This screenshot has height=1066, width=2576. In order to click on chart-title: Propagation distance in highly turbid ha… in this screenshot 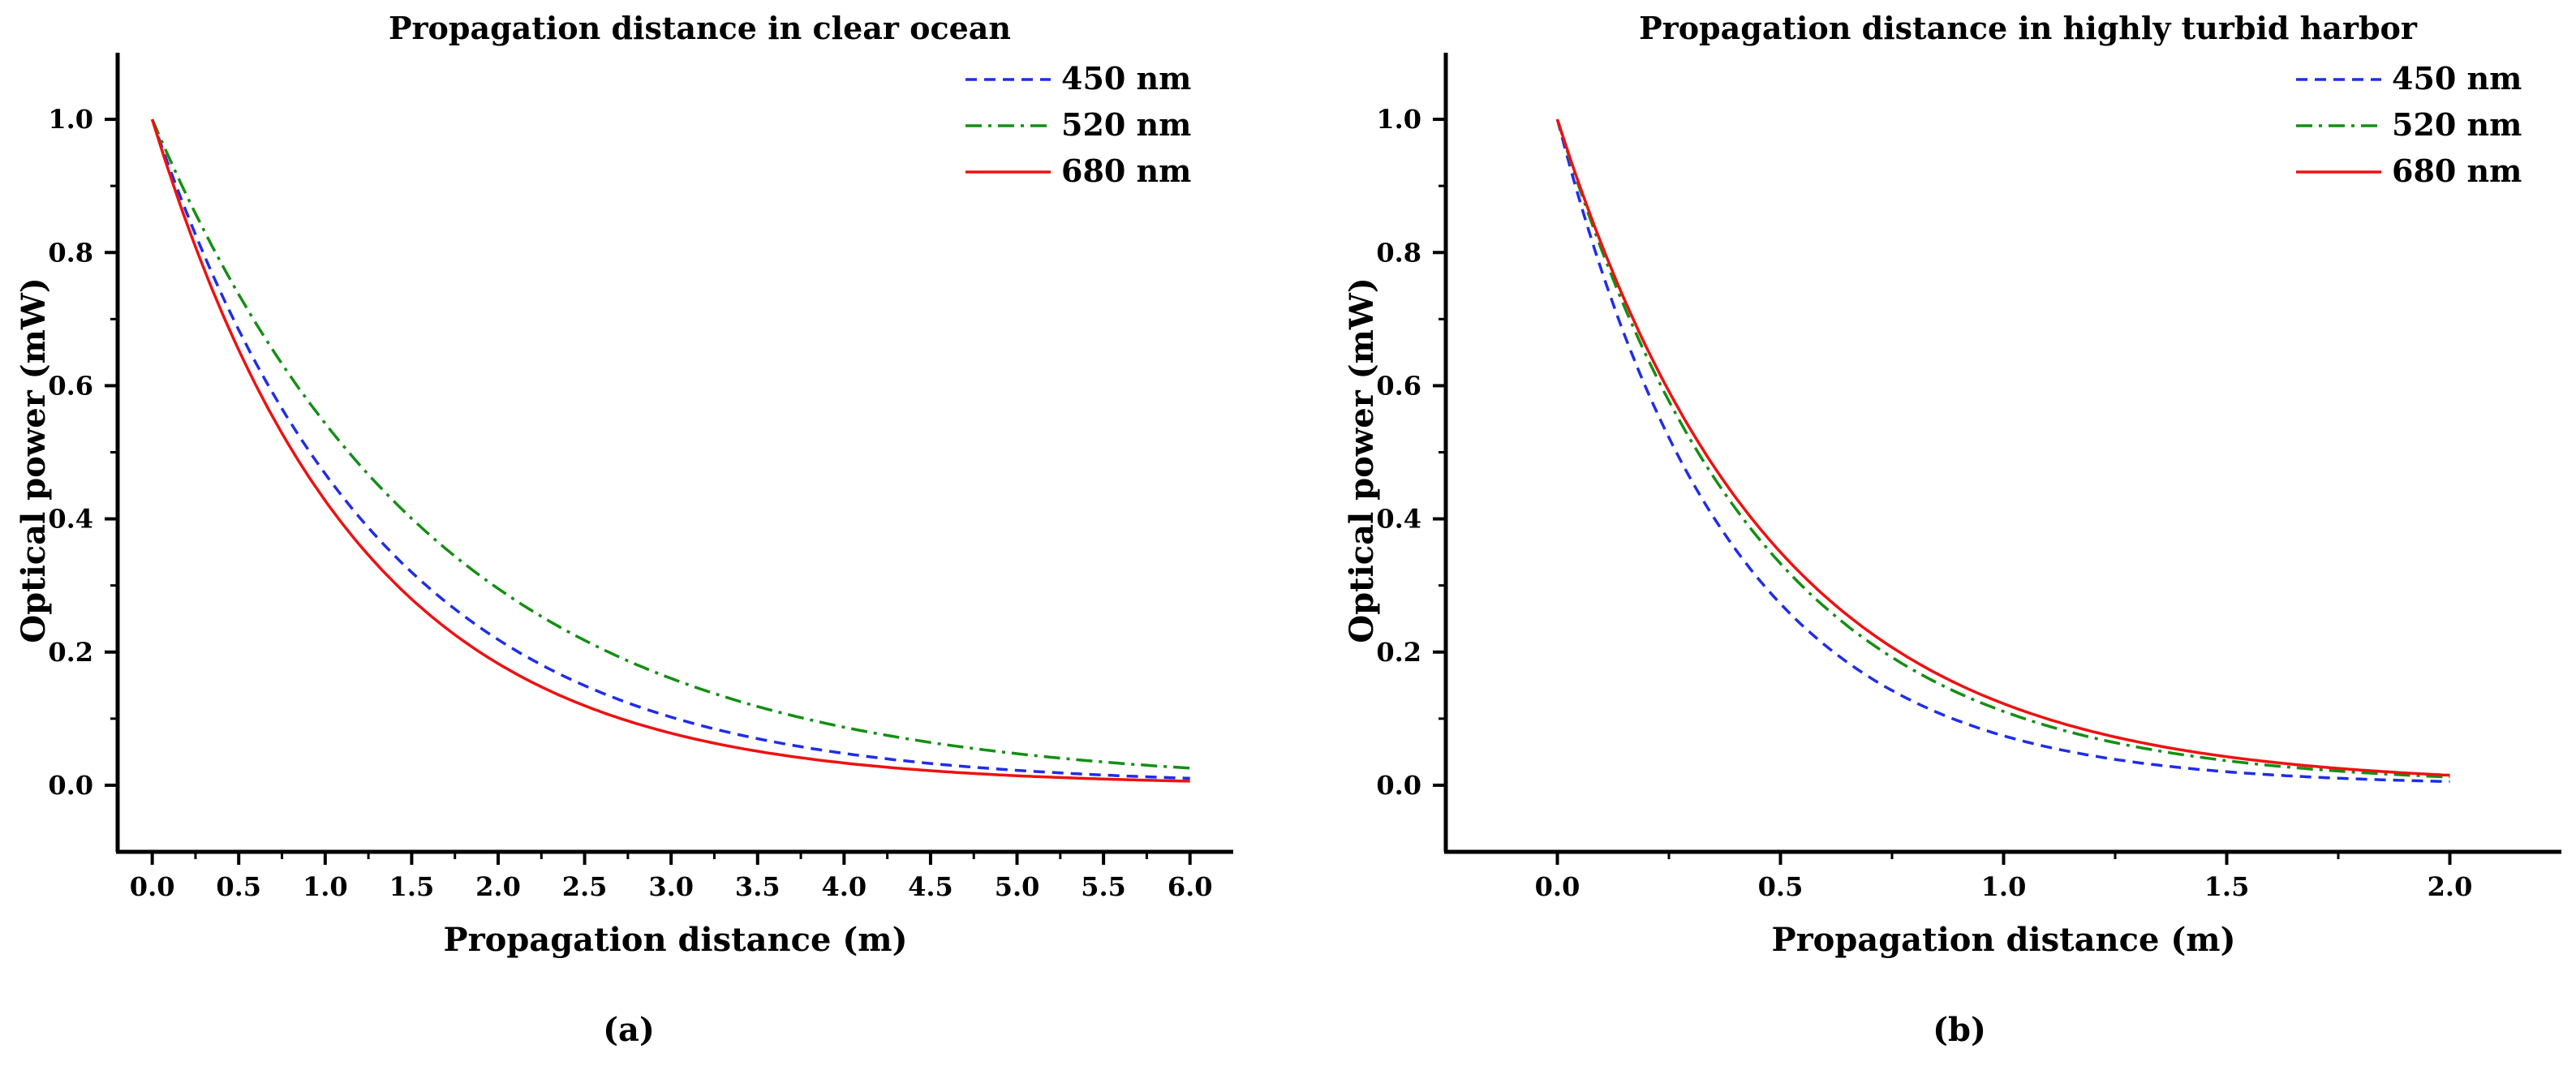, I will do `click(2028, 28)`.